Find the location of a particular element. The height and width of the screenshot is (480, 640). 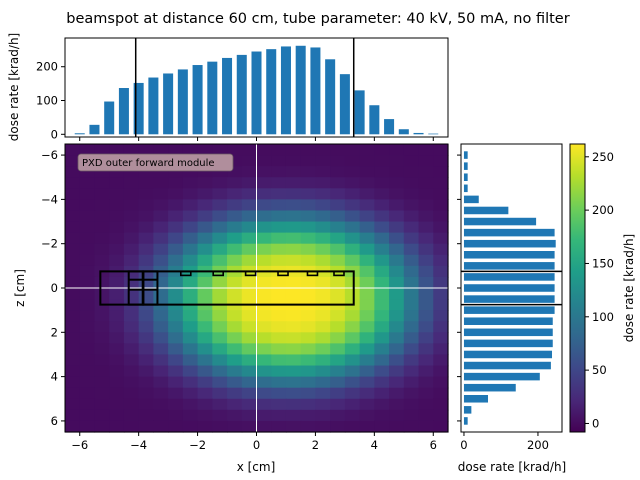

module-chip is located at coordinates (339, 273).